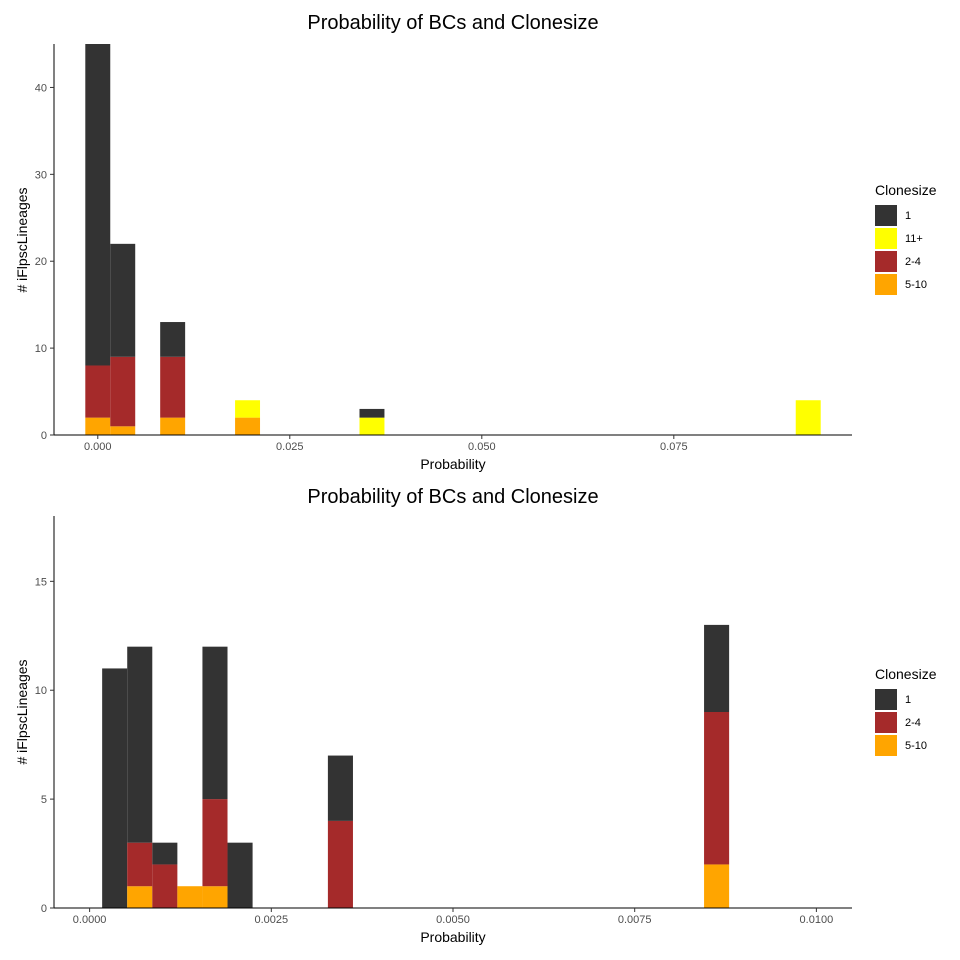  What do you see at coordinates (482, 447) in the screenshot?
I see `x-tick-label: 0.050` at bounding box center [482, 447].